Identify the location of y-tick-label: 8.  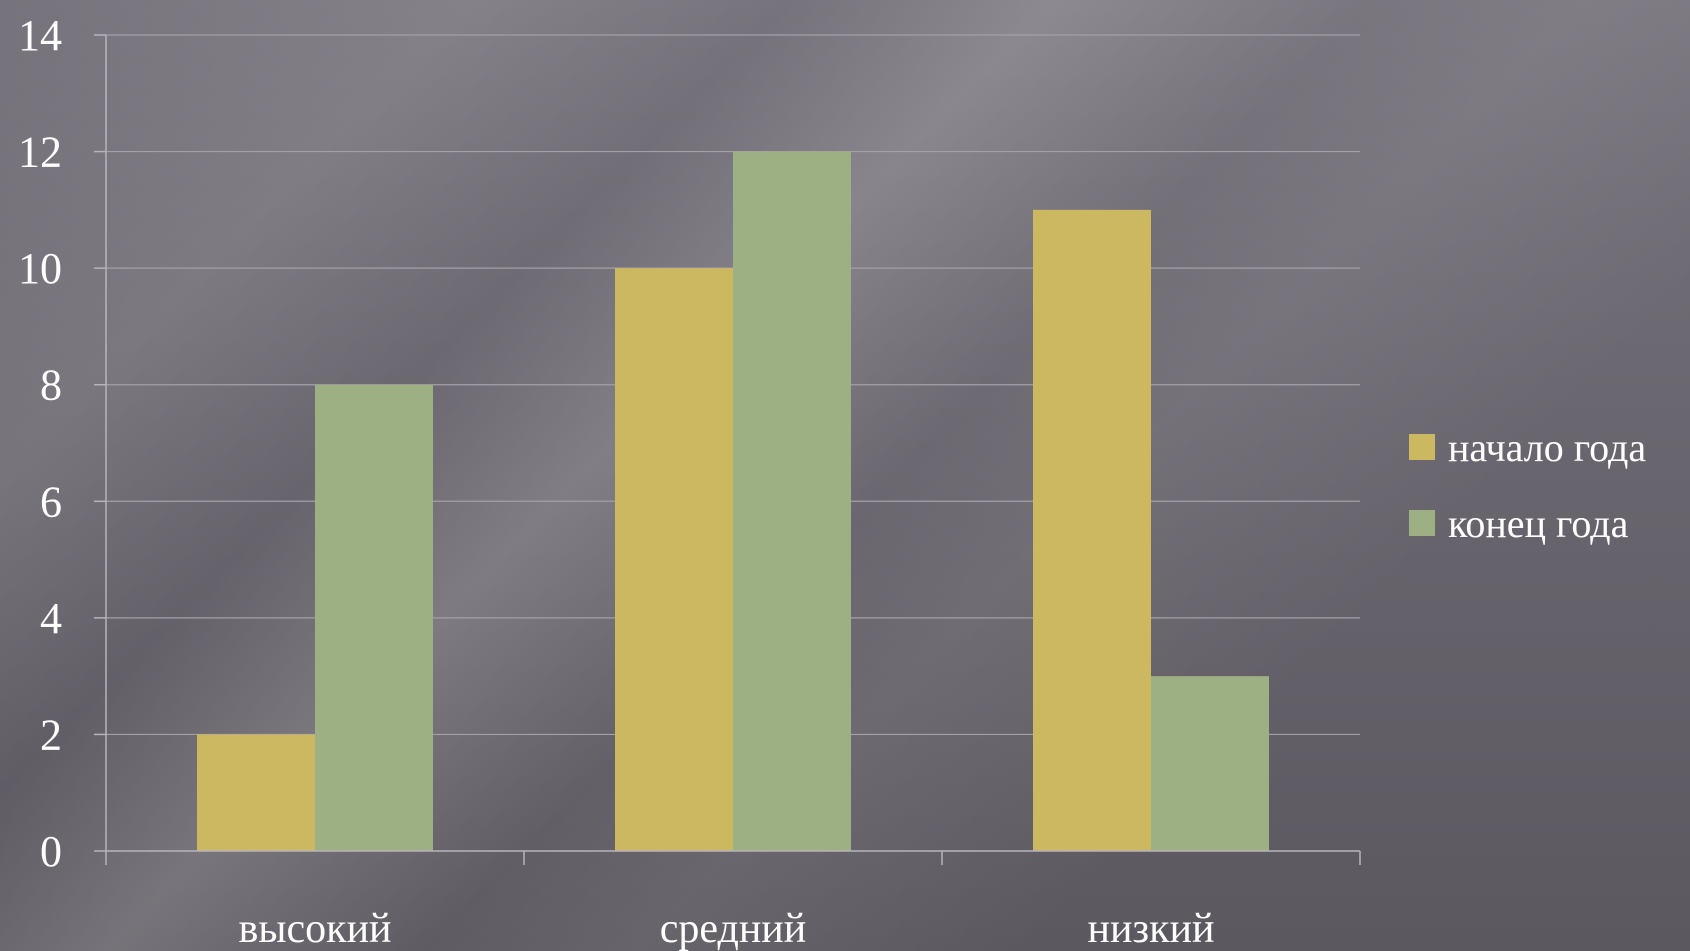
(51, 385).